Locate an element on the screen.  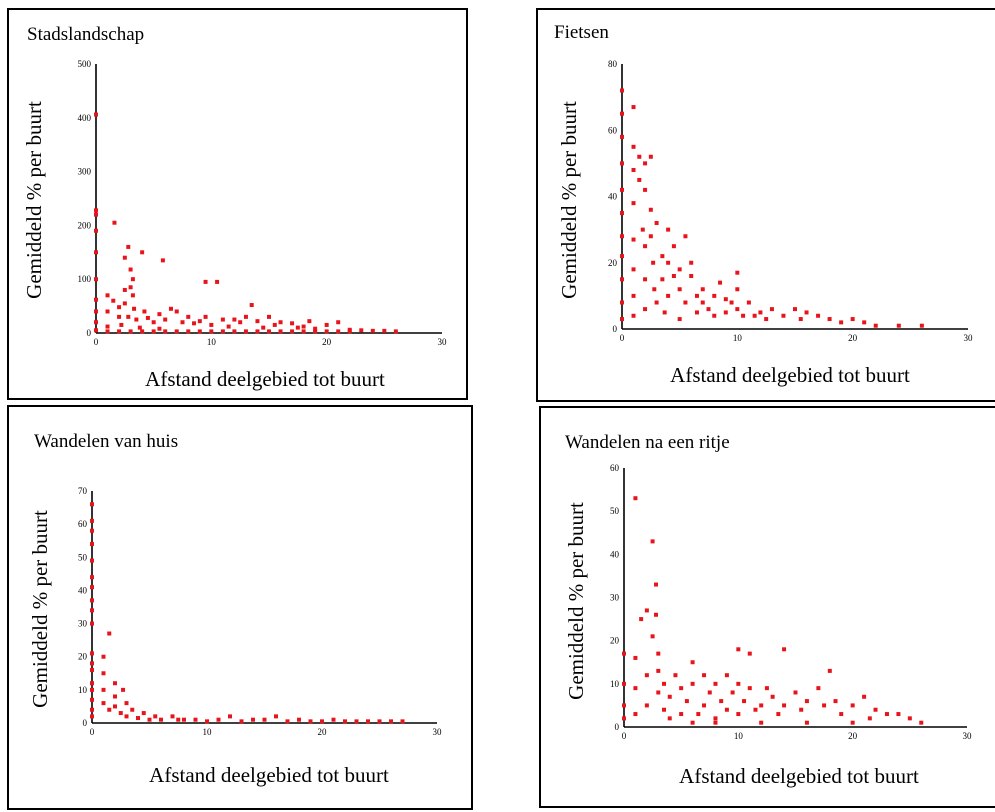
y-tick-label: 100 is located at coordinates (85, 279).